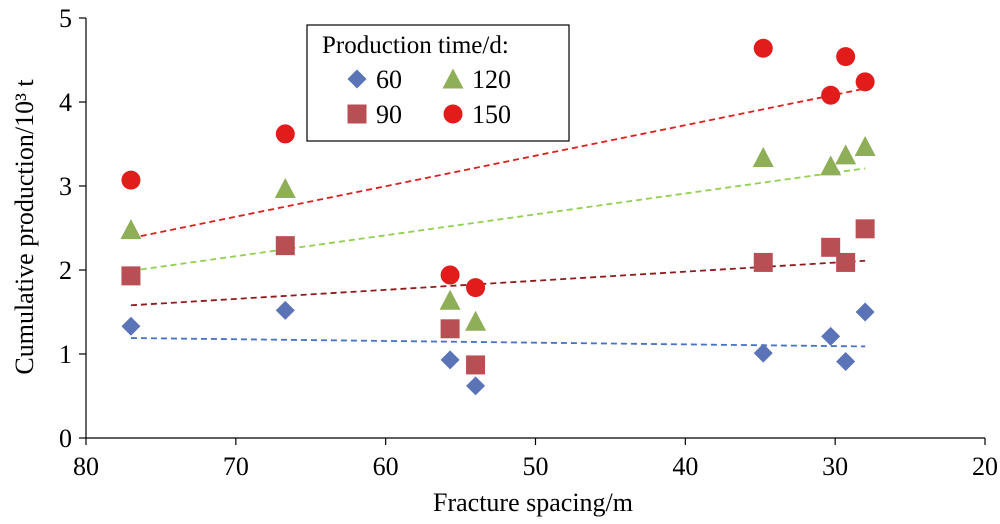 This screenshot has width=1000, height=524. What do you see at coordinates (491, 114) in the screenshot?
I see `legend-label-150: 150` at bounding box center [491, 114].